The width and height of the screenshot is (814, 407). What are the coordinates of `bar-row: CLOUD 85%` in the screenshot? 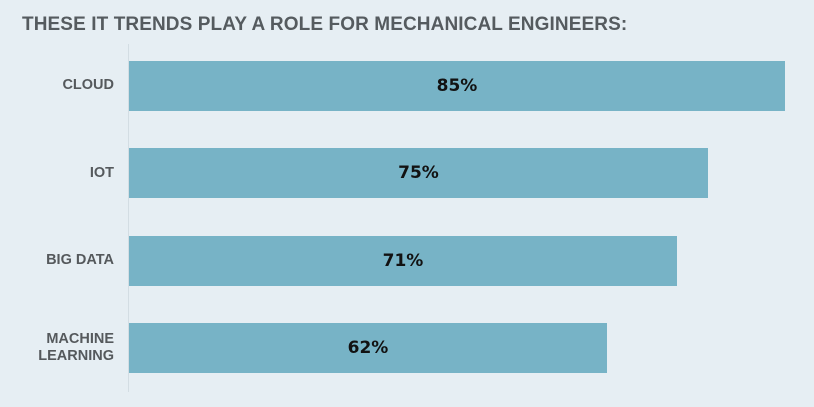 It's located at (407, 86).